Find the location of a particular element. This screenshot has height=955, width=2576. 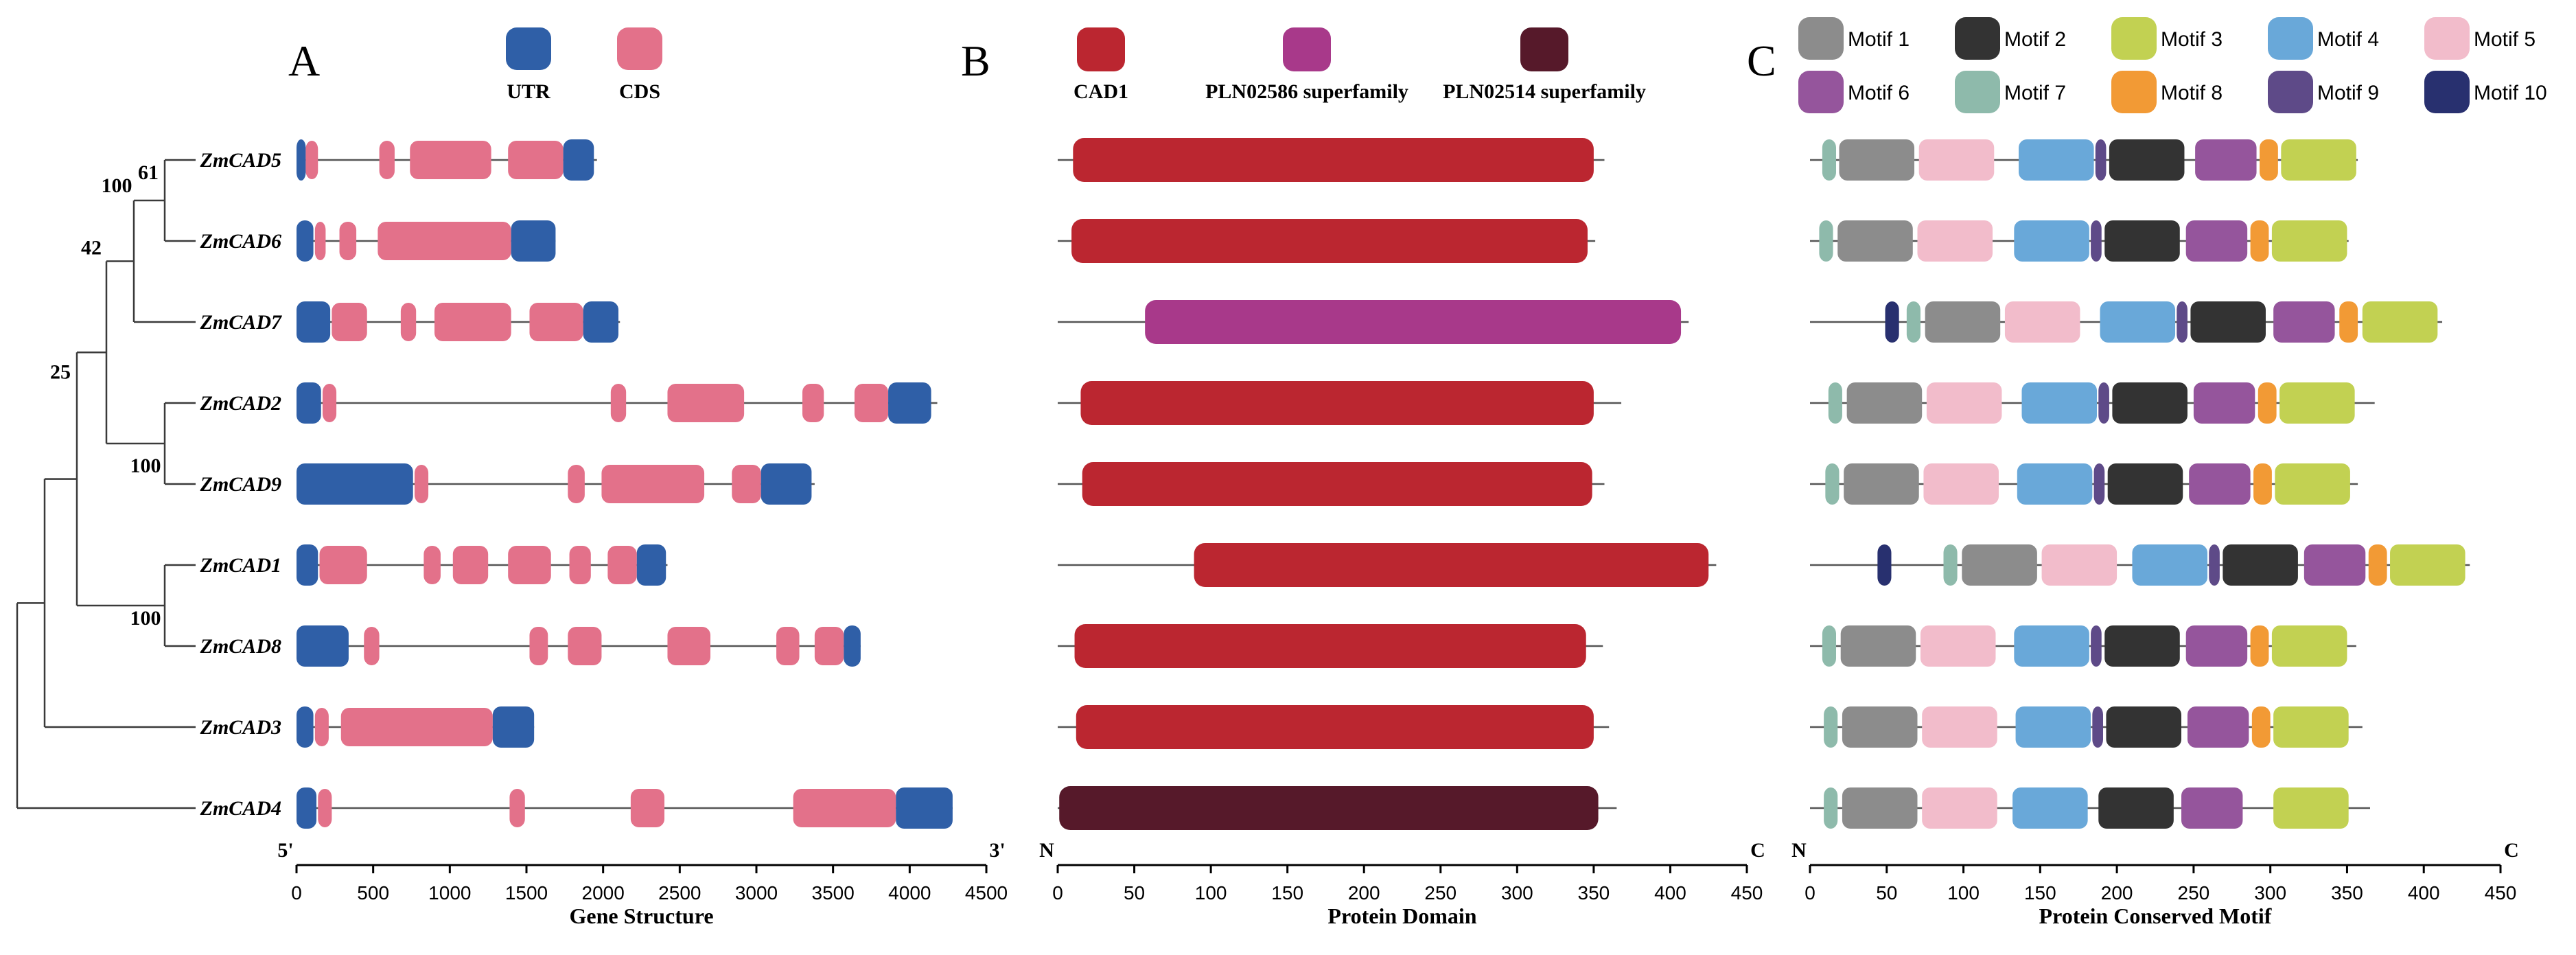

motif-6-box-zmcad4 is located at coordinates (2212, 808).